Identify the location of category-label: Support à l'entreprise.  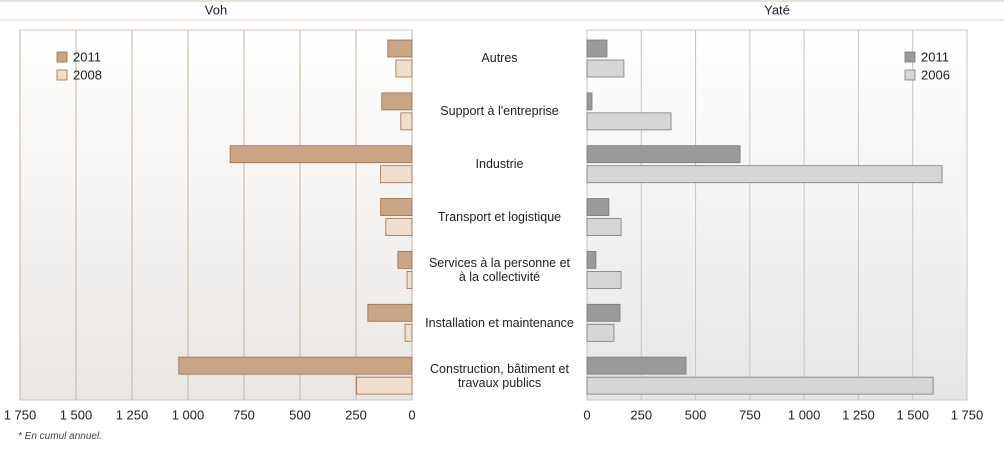
(499, 111).